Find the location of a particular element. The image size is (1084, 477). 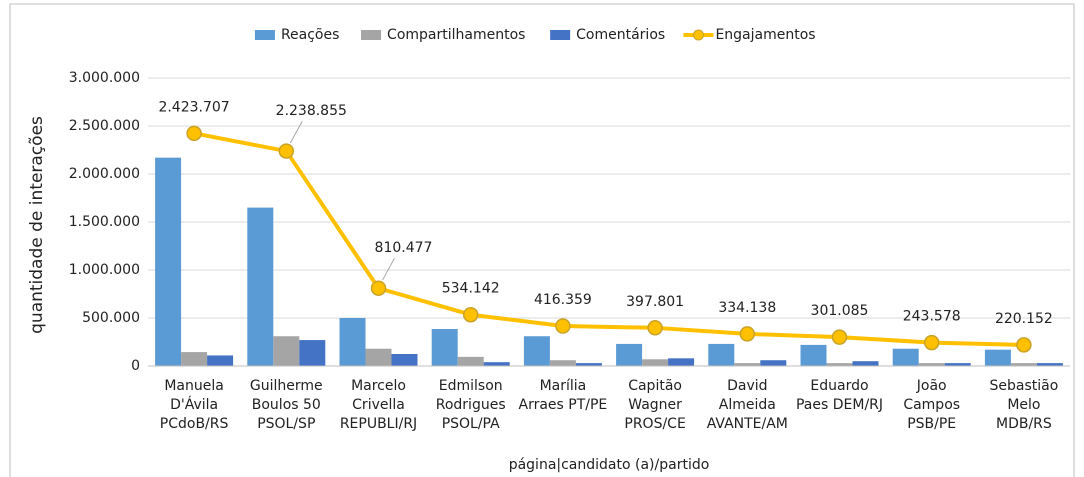

data-label: 2.238.855 is located at coordinates (311, 111).